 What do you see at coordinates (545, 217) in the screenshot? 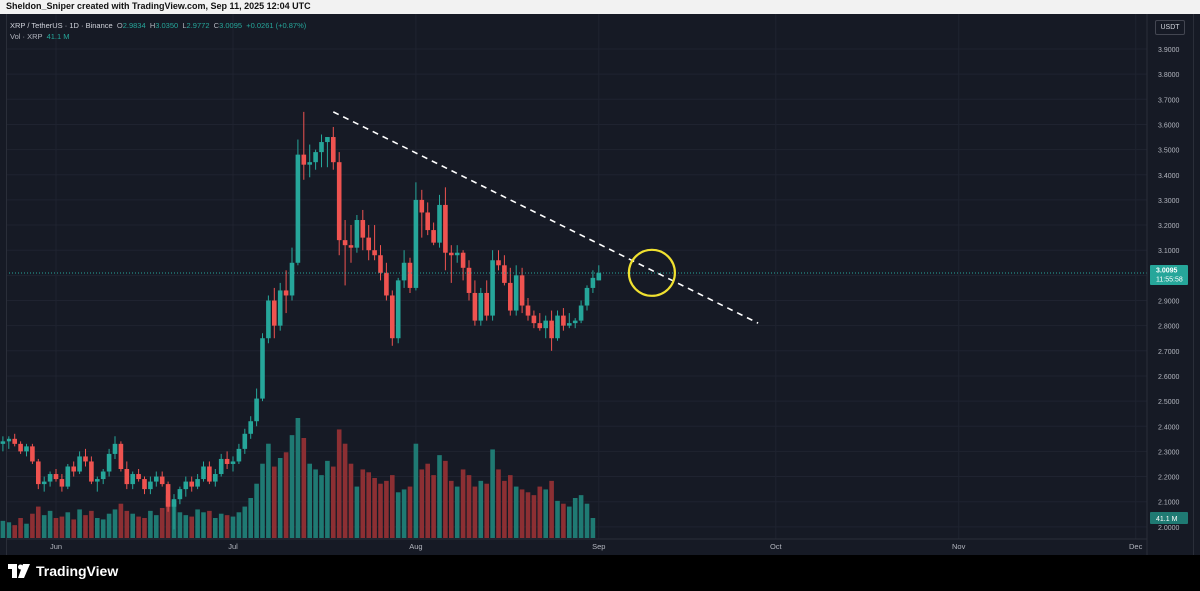
I see `resistance-trendline` at bounding box center [545, 217].